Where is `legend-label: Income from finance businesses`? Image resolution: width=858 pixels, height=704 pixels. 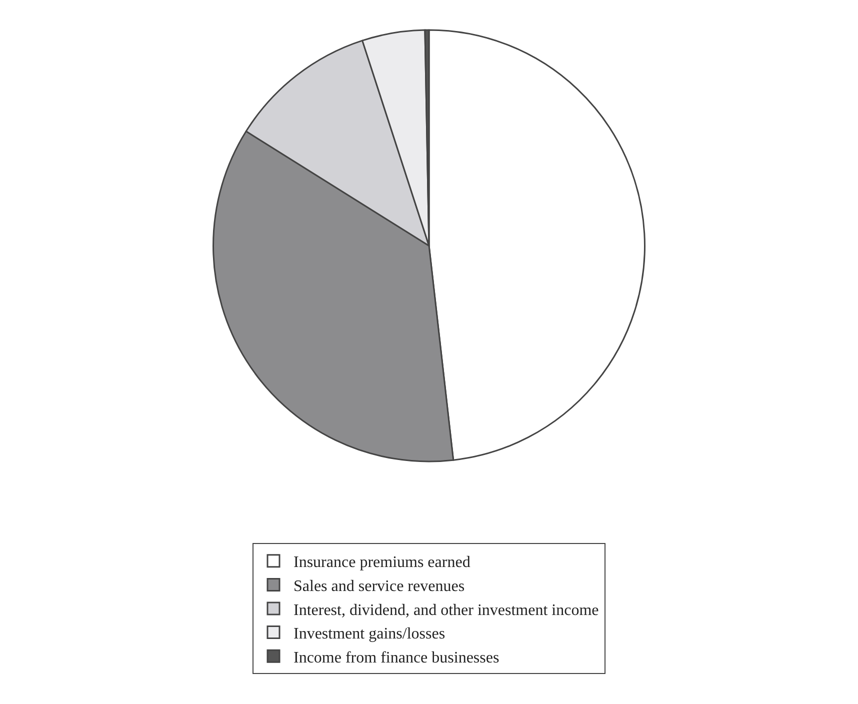
legend-label: Income from finance businesses is located at coordinates (397, 657).